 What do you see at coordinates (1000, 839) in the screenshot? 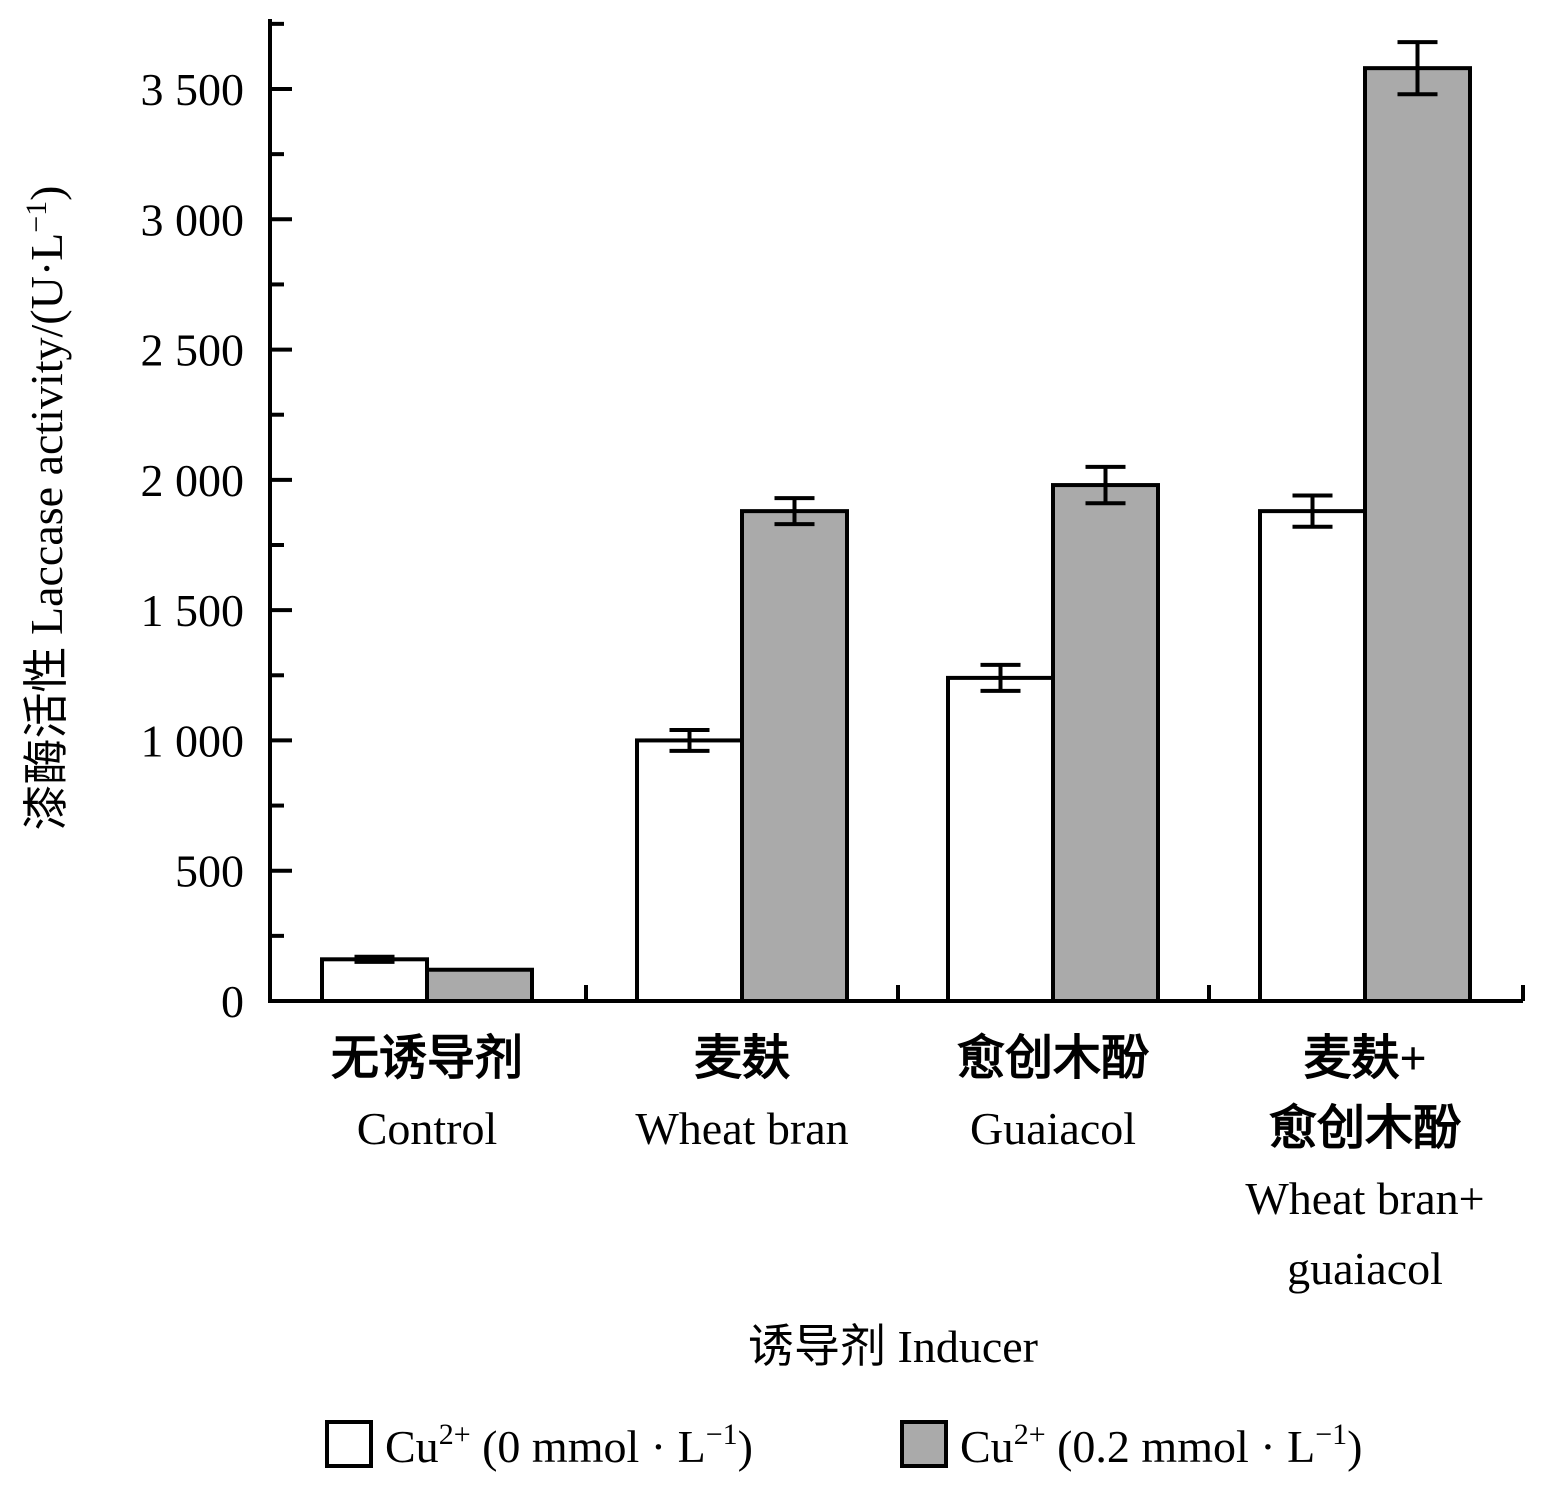
I see `bar-series1-cat3` at bounding box center [1000, 839].